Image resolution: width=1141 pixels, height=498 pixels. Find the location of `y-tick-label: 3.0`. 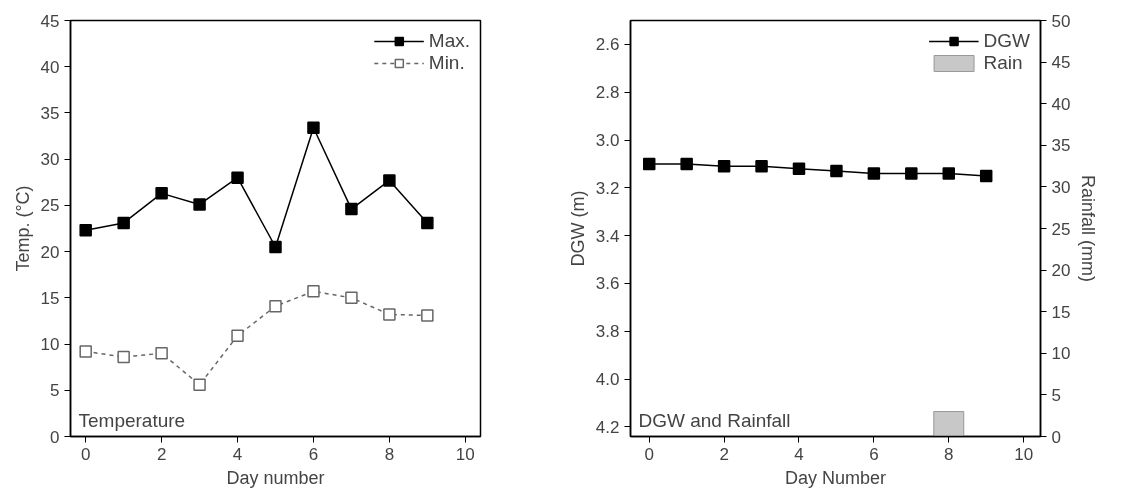

y-tick-label: 3.0 is located at coordinates (607, 141).